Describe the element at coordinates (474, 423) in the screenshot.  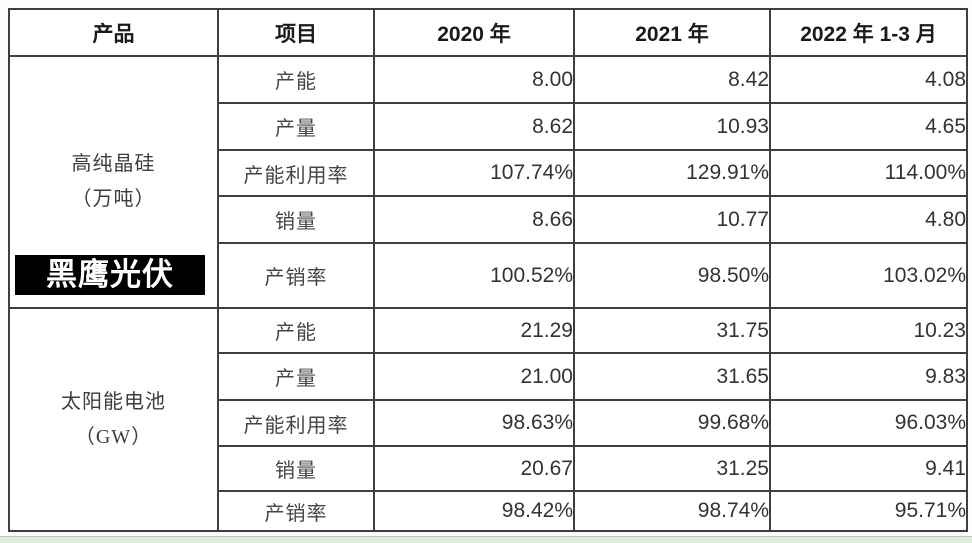
I see `value-cell: 98.63%` at that location.